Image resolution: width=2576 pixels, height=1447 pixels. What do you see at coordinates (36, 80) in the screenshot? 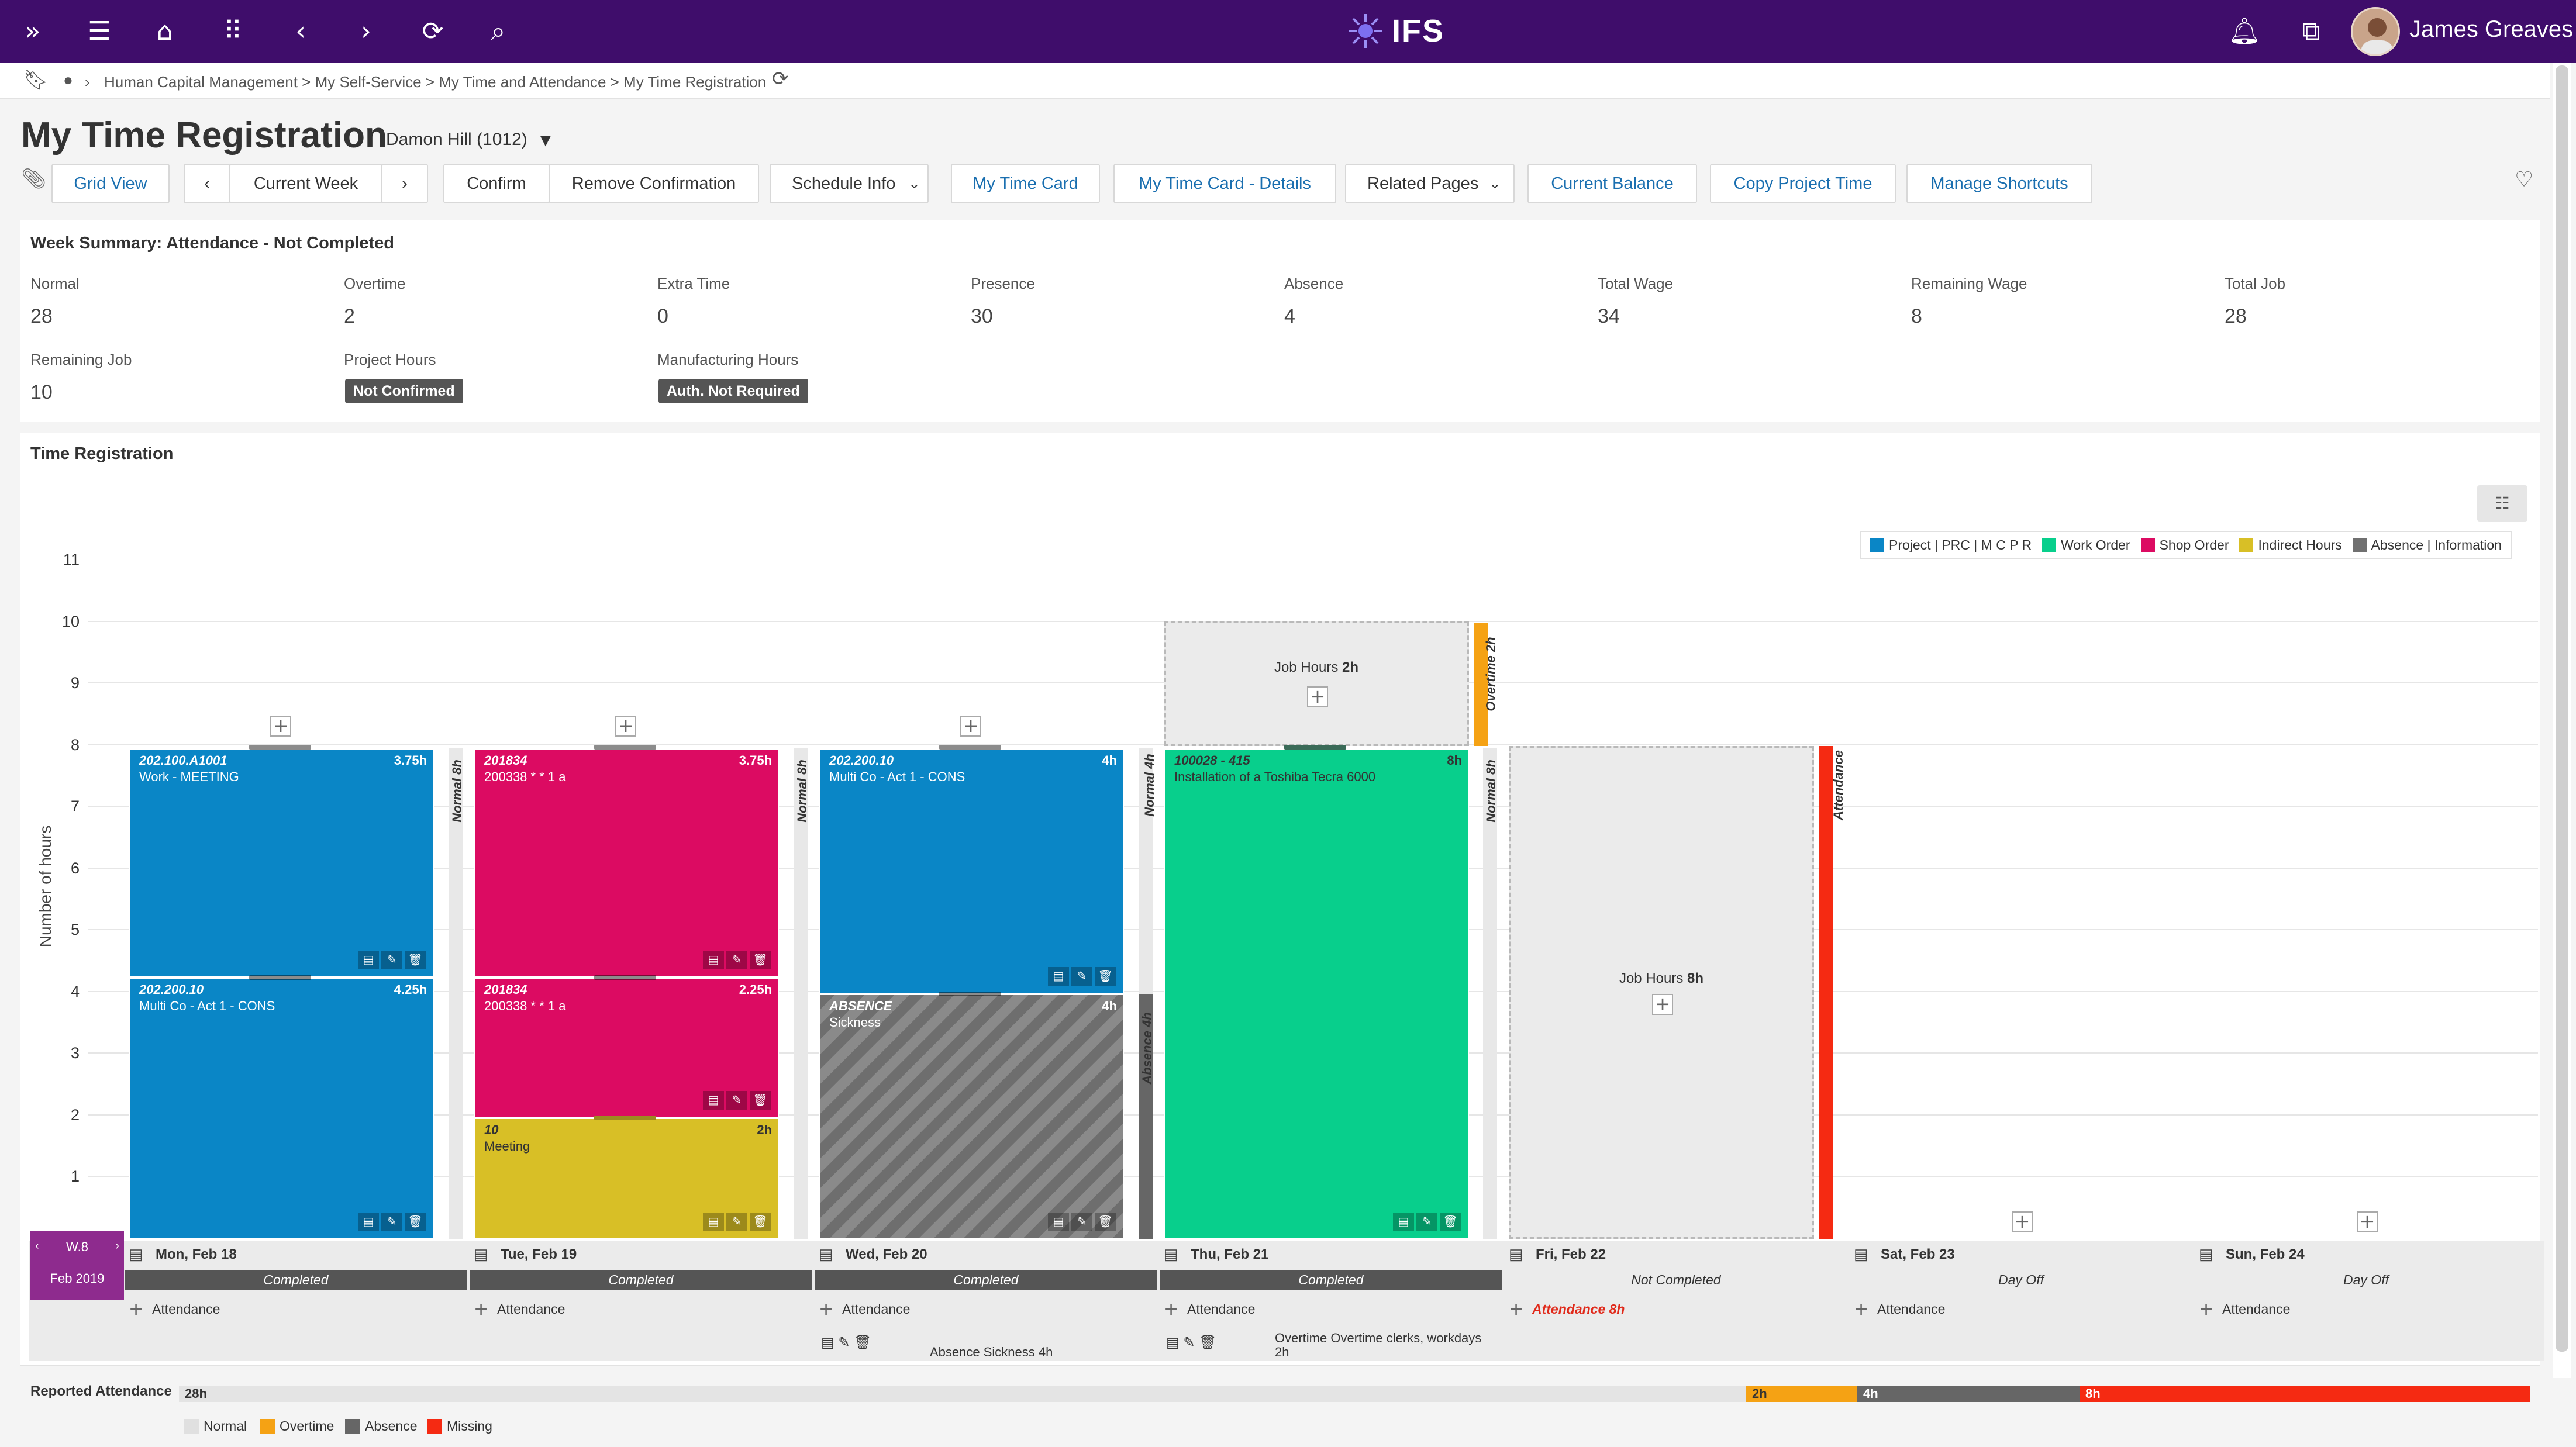
I see `bookmark-icon: 🔖︎` at bounding box center [36, 80].